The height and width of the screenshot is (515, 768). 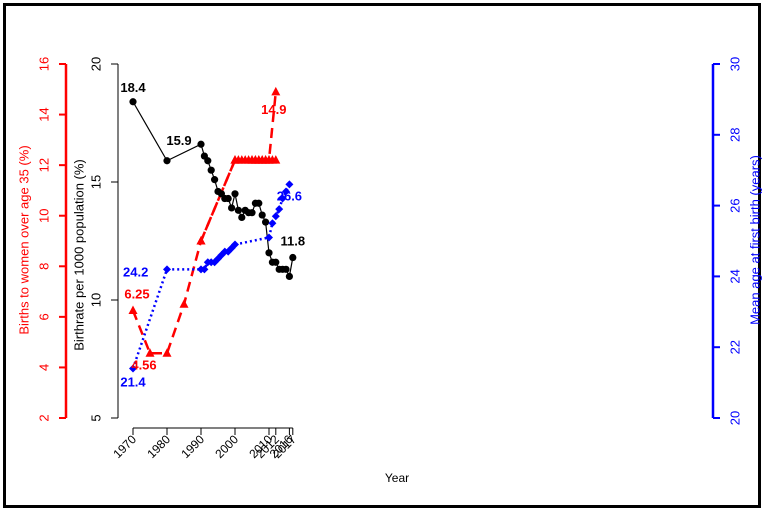 What do you see at coordinates (735, 276) in the screenshot?
I see `right-axis-tick-label: 24` at bounding box center [735, 276].